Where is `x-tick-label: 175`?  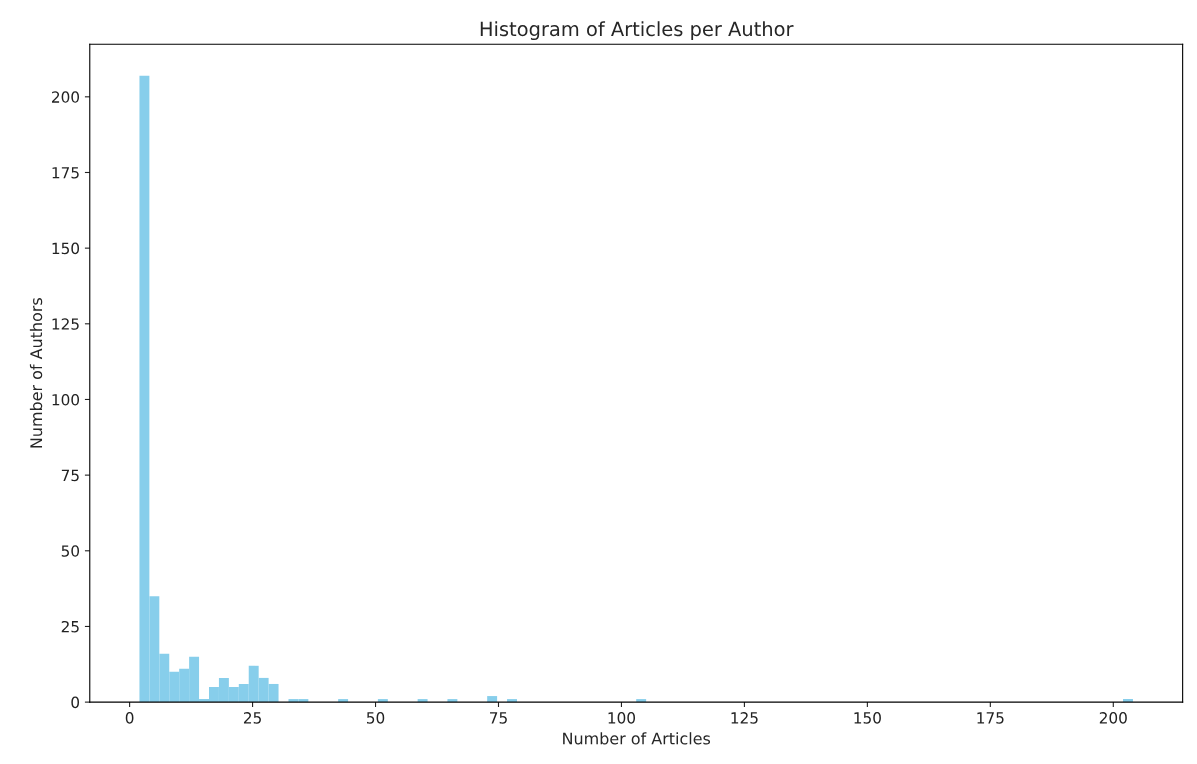 x-tick-label: 175 is located at coordinates (990, 718).